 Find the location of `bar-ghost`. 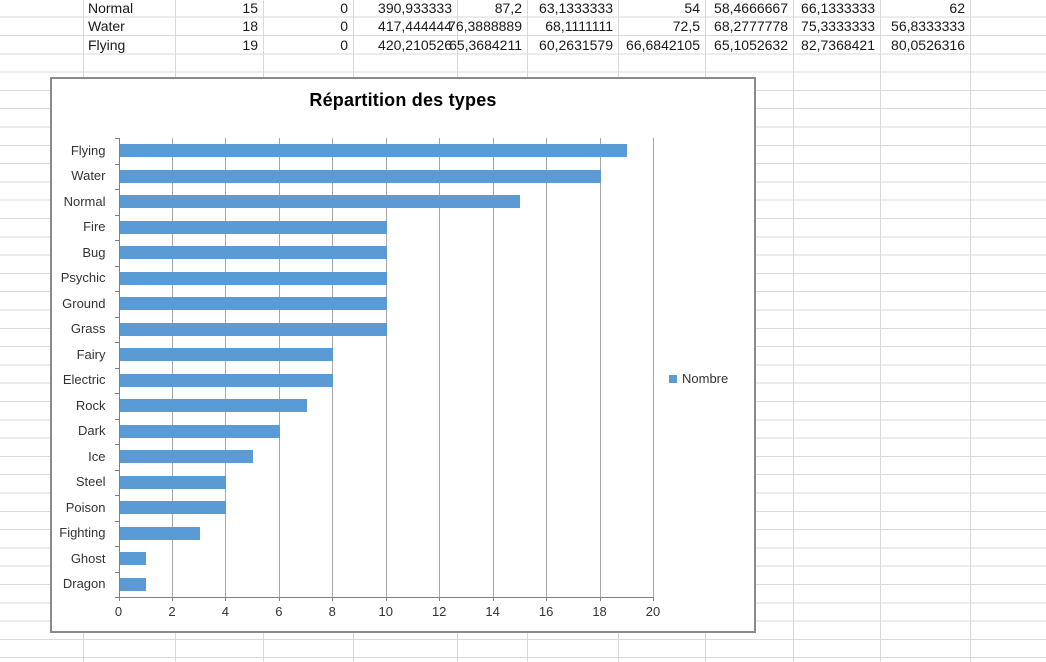

bar-ghost is located at coordinates (133, 559).